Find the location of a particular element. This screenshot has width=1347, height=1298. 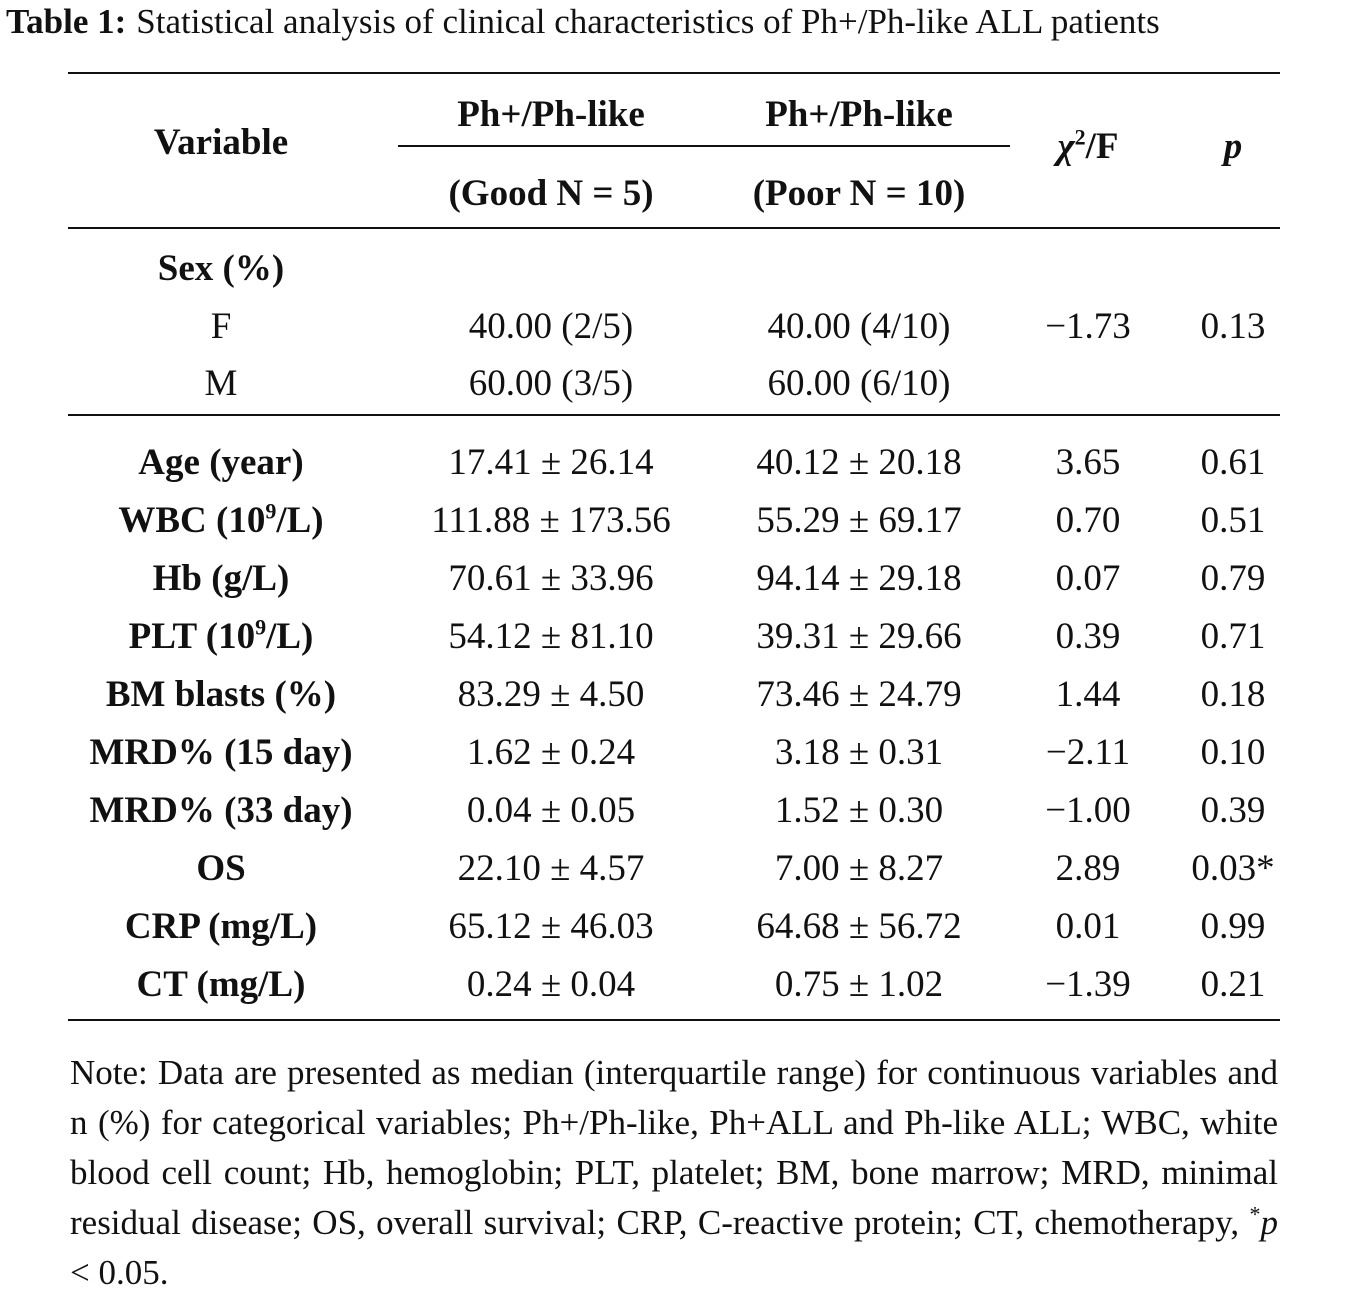

table-top-rule is located at coordinates (674, 73).